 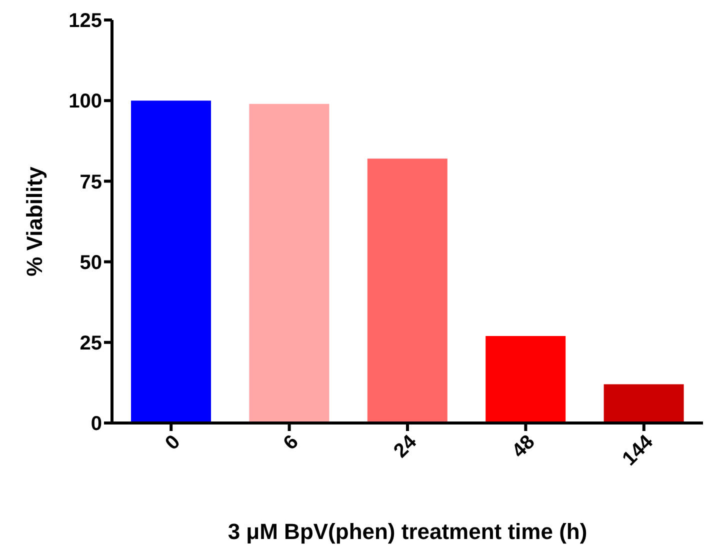 I want to click on x-tick-label: 6, so click(x=291, y=442).